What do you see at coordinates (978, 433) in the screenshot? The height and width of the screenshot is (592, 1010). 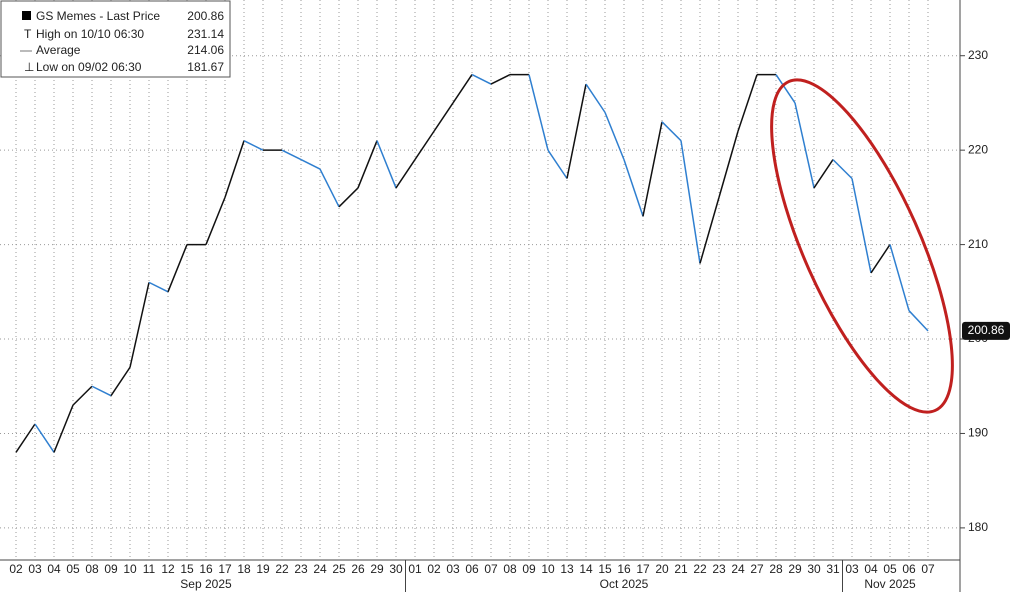 I see `y-tick-label: 190` at bounding box center [978, 433].